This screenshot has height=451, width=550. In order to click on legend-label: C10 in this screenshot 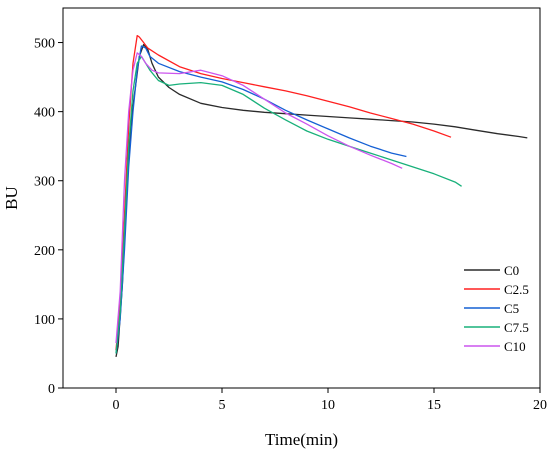, I will do `click(515, 346)`.